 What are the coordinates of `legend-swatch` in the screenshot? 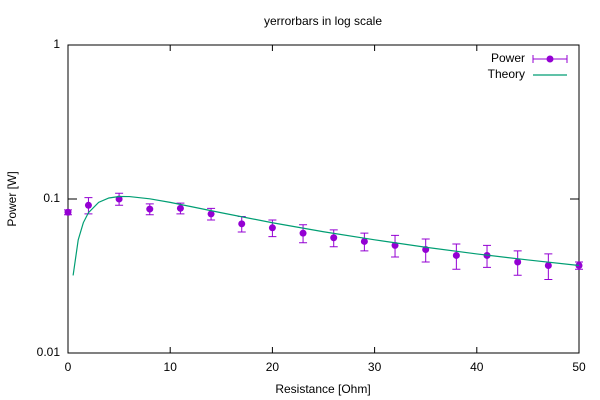 It's located at (550, 59).